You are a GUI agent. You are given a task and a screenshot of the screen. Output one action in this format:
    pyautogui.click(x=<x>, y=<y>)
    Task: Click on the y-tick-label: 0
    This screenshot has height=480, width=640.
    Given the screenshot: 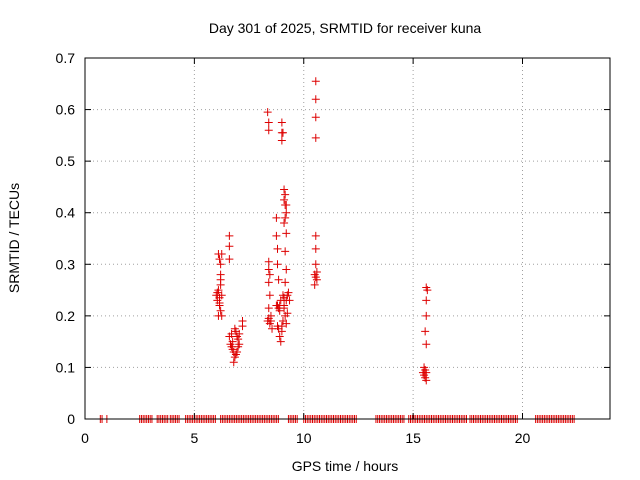 What is the action you would take?
    pyautogui.click(x=71, y=419)
    